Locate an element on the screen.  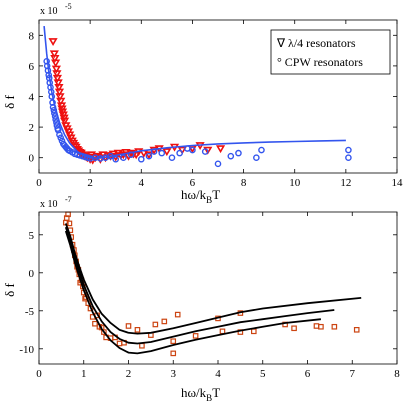
legend-entry-quarter-wave: ∇ λ/4 resonators is located at coordinates (316, 43).